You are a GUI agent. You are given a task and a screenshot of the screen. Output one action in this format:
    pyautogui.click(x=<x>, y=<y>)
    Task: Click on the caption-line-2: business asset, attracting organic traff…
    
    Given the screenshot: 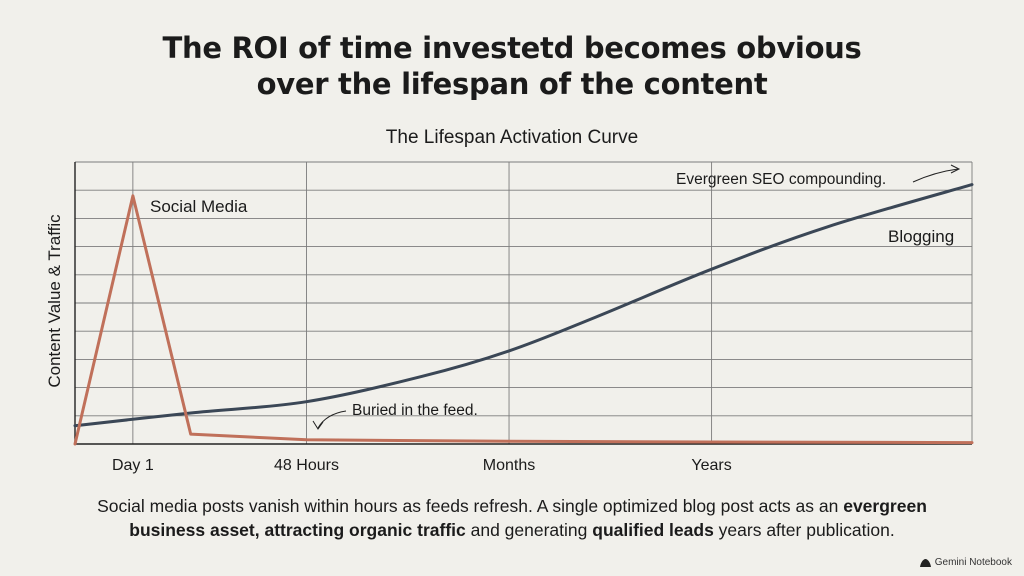 What is the action you would take?
    pyautogui.click(x=512, y=530)
    